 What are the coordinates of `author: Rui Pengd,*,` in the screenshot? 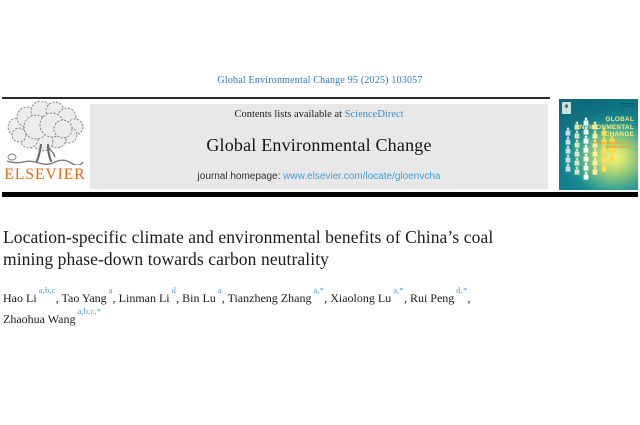 It's located at (440, 295).